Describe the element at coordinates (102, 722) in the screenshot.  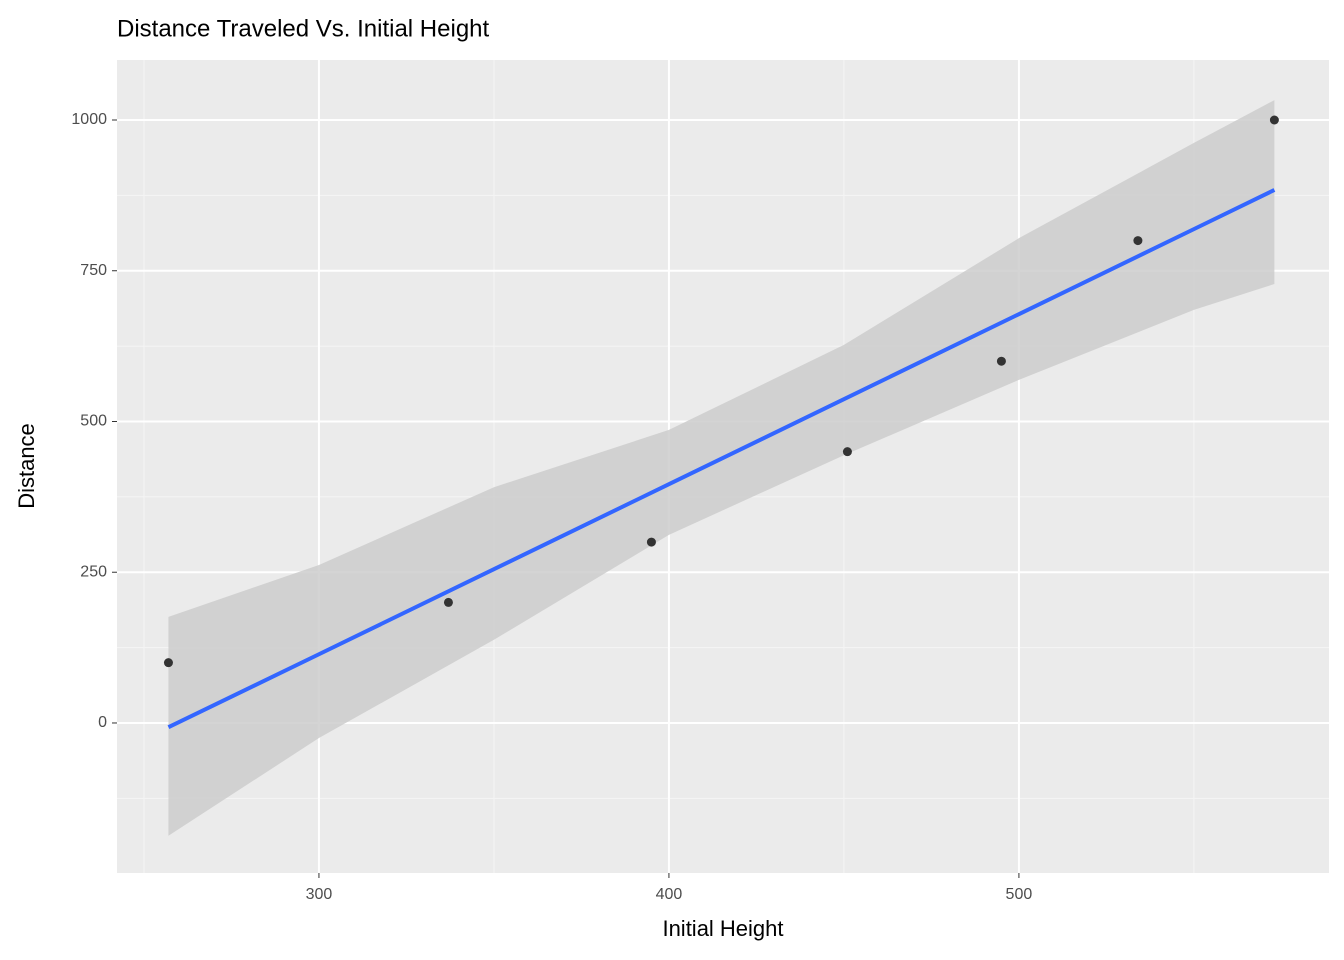
I see `y-tick-label: 0` at that location.